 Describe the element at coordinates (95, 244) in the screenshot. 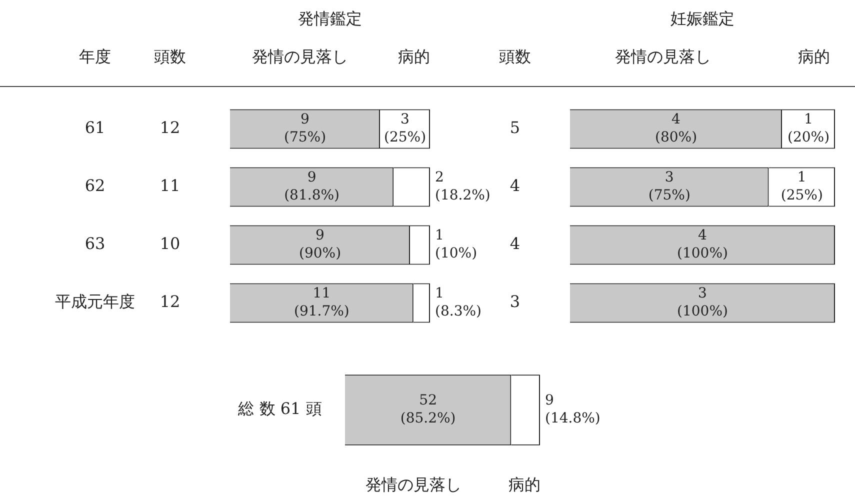

I see `y-tick-label: 63` at that location.